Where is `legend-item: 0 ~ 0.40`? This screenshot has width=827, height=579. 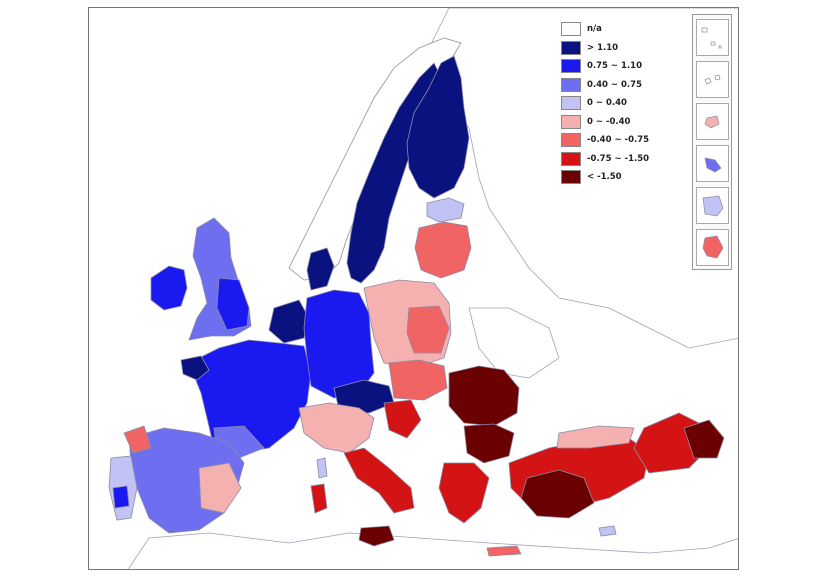
legend-item: 0 ~ 0.40 is located at coordinates (605, 103).